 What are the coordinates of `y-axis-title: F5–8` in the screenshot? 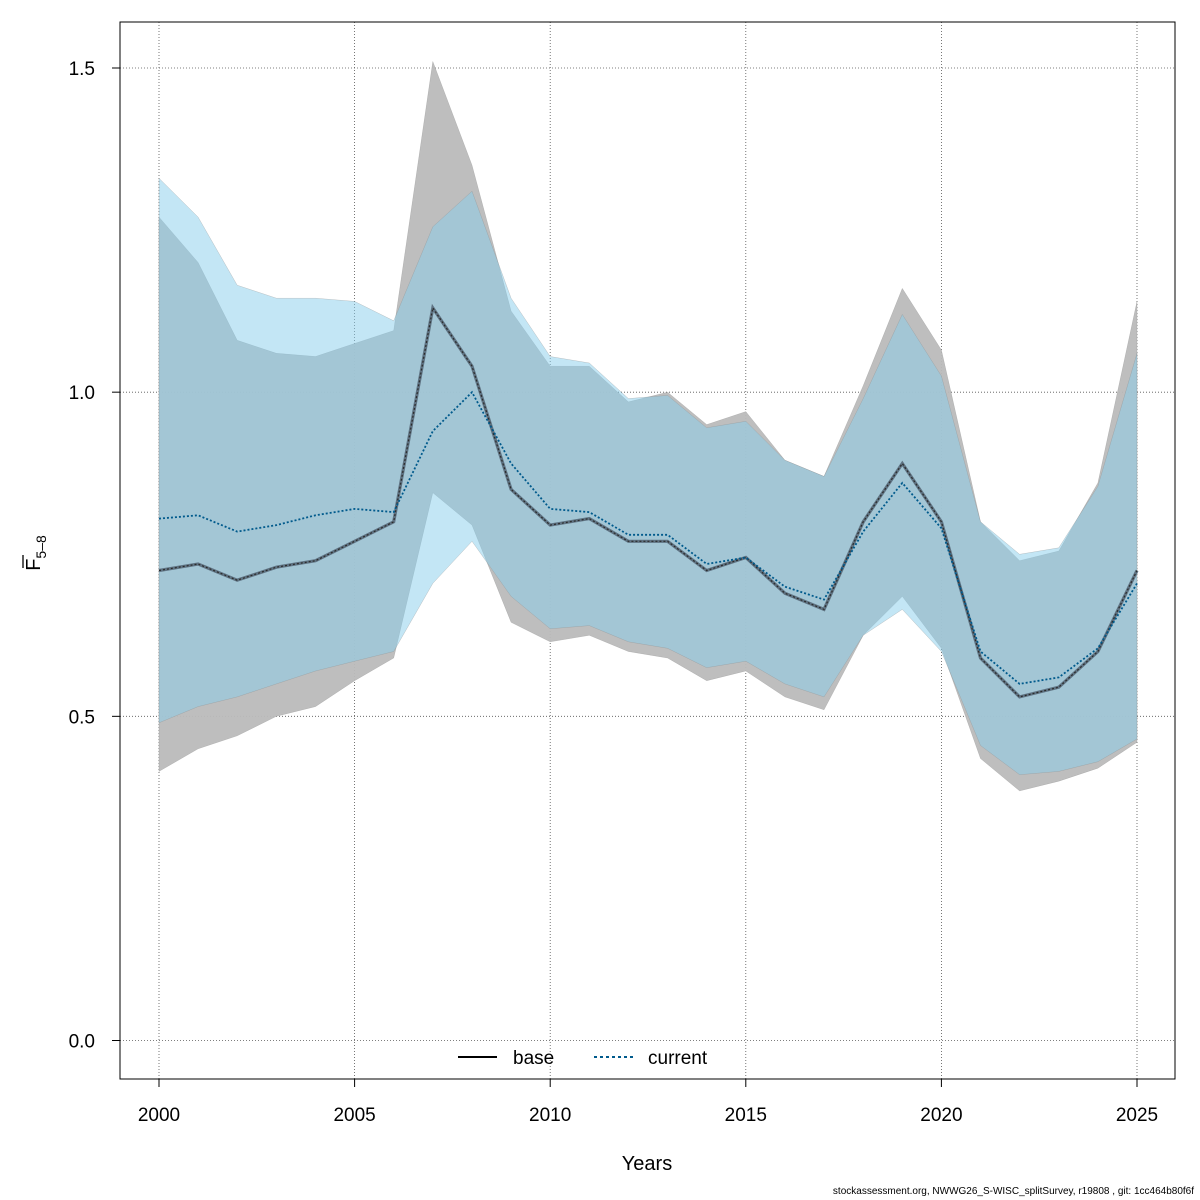 It's located at (35, 553).